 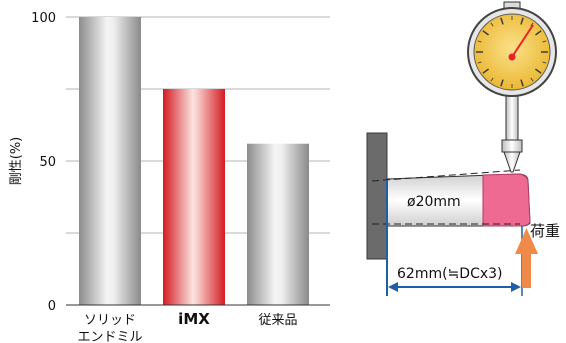 I want to click on gauge-tip-holder, so click(x=512, y=146).